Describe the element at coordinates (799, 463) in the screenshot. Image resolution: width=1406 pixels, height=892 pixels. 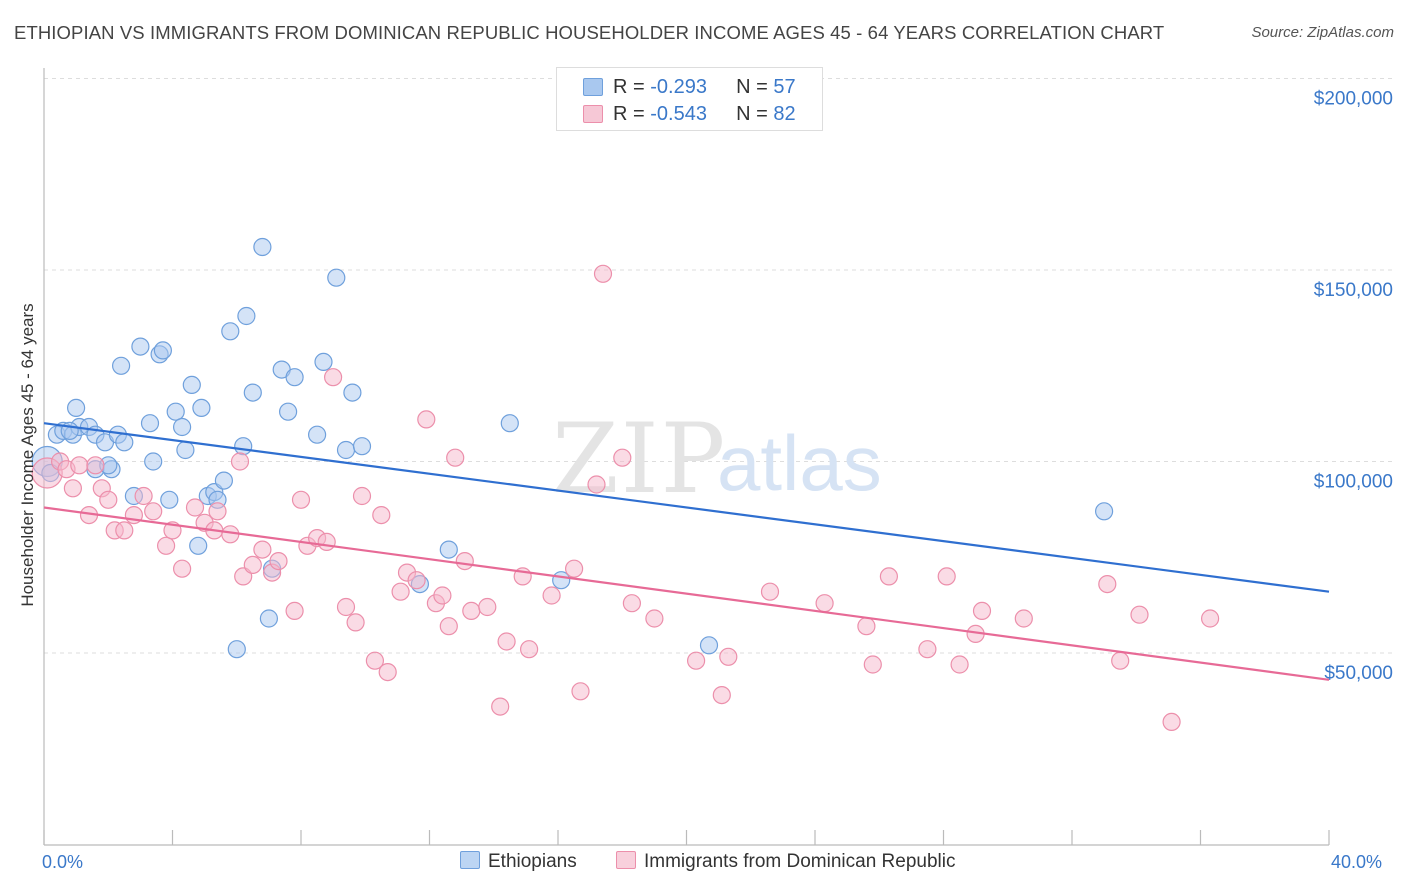
I see `watermark-atlas: atlas` at that location.